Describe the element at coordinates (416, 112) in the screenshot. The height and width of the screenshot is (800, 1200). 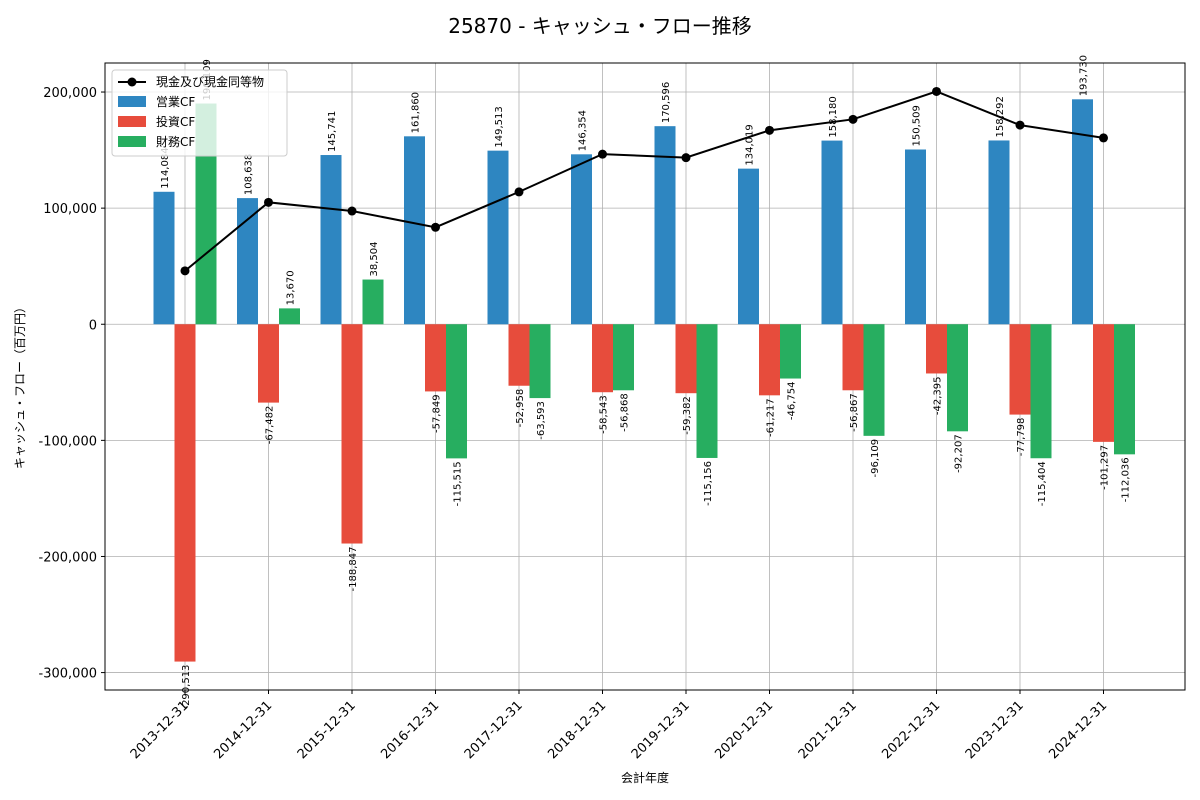
I see `bar-value-label: 161,860` at that location.